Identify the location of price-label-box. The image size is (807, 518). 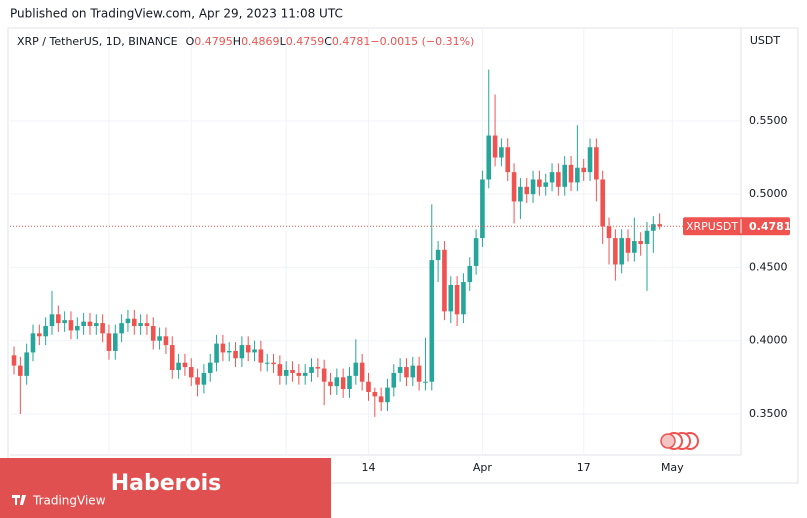
(736, 226).